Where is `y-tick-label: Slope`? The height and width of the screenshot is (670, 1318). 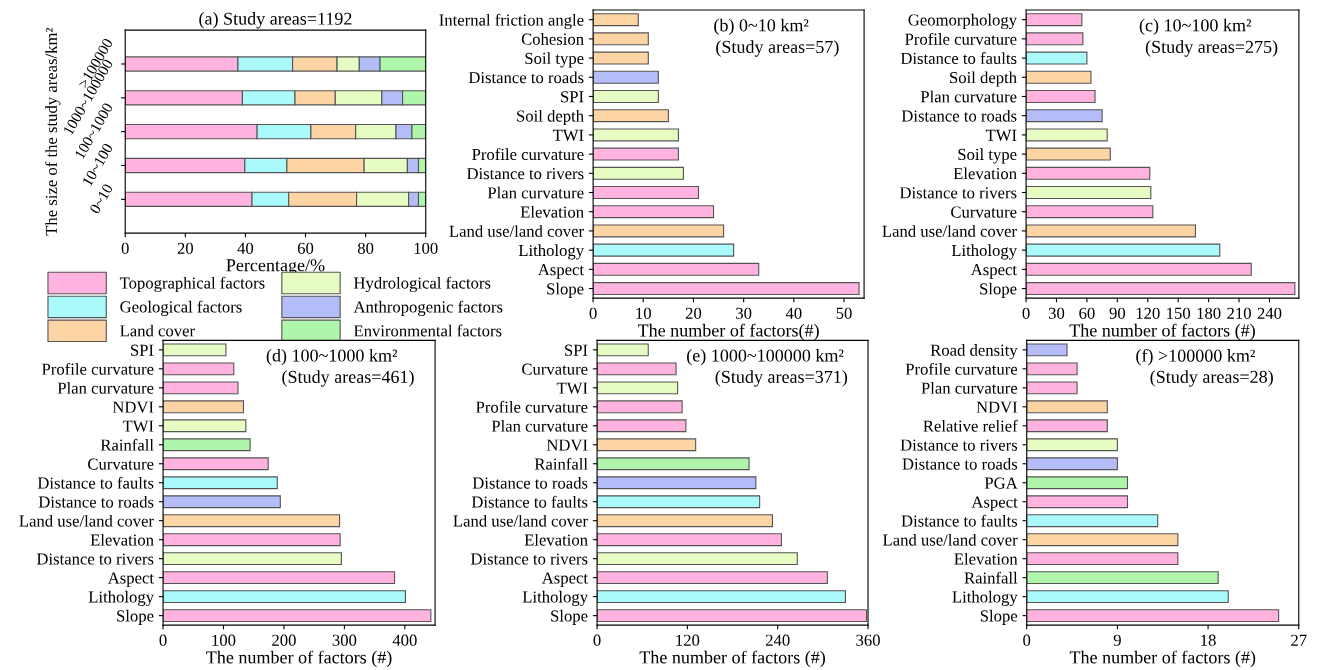 y-tick-label: Slope is located at coordinates (565, 290).